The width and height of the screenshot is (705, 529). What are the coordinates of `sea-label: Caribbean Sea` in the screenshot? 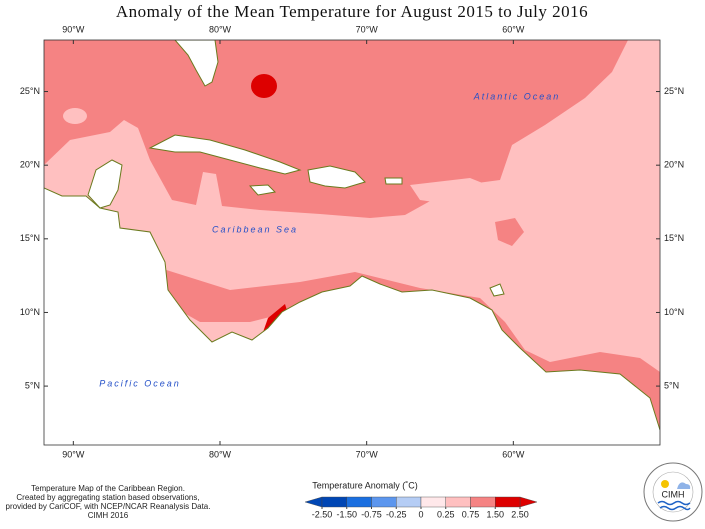 It's located at (255, 229).